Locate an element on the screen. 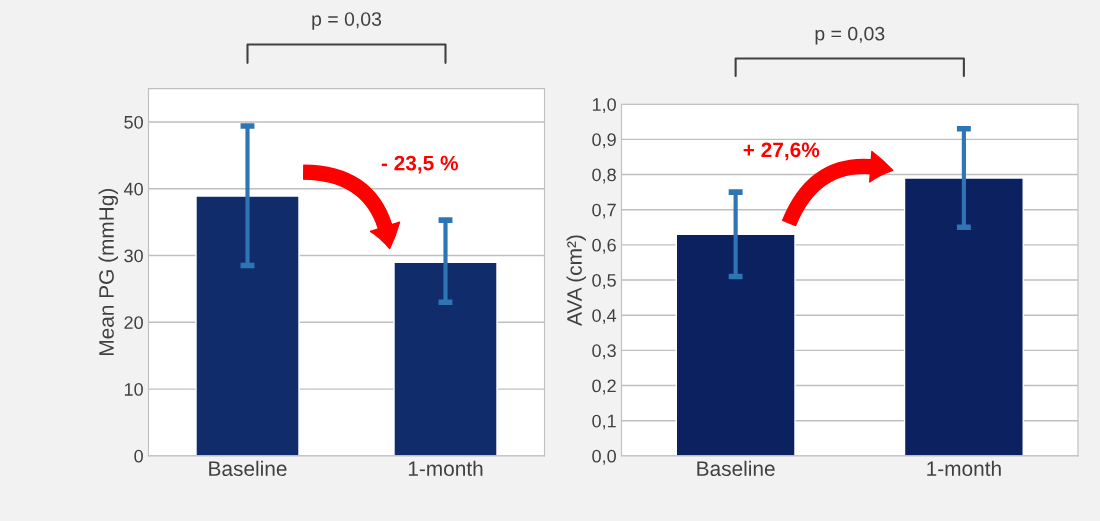  y-tick-label: 10 is located at coordinates (133, 389).